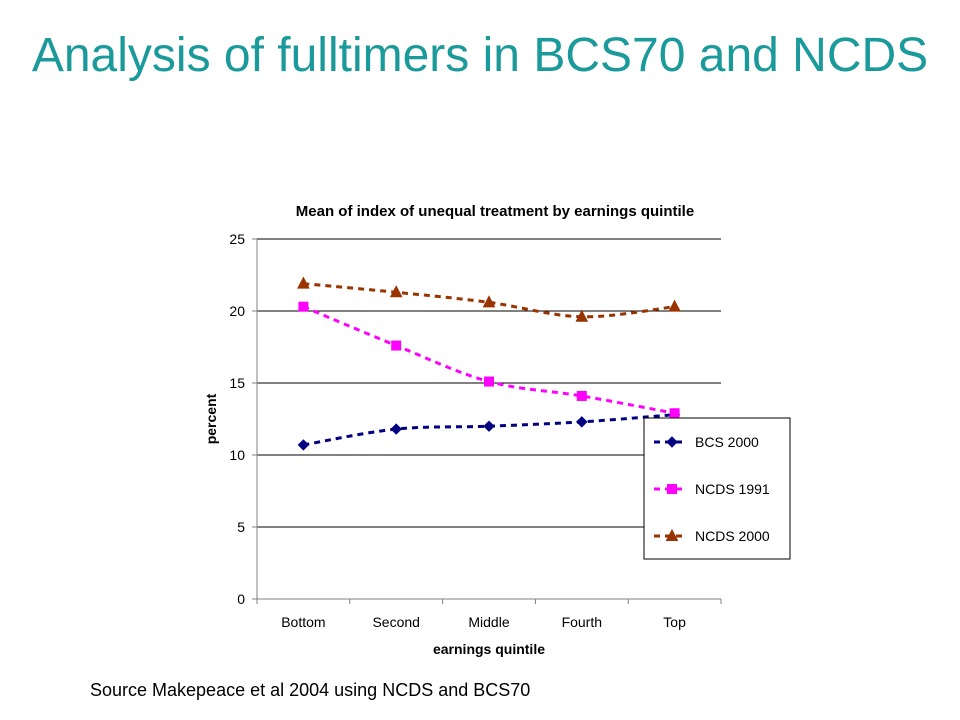 The height and width of the screenshot is (720, 960). I want to click on x-tick-label: Fourth, so click(582, 622).